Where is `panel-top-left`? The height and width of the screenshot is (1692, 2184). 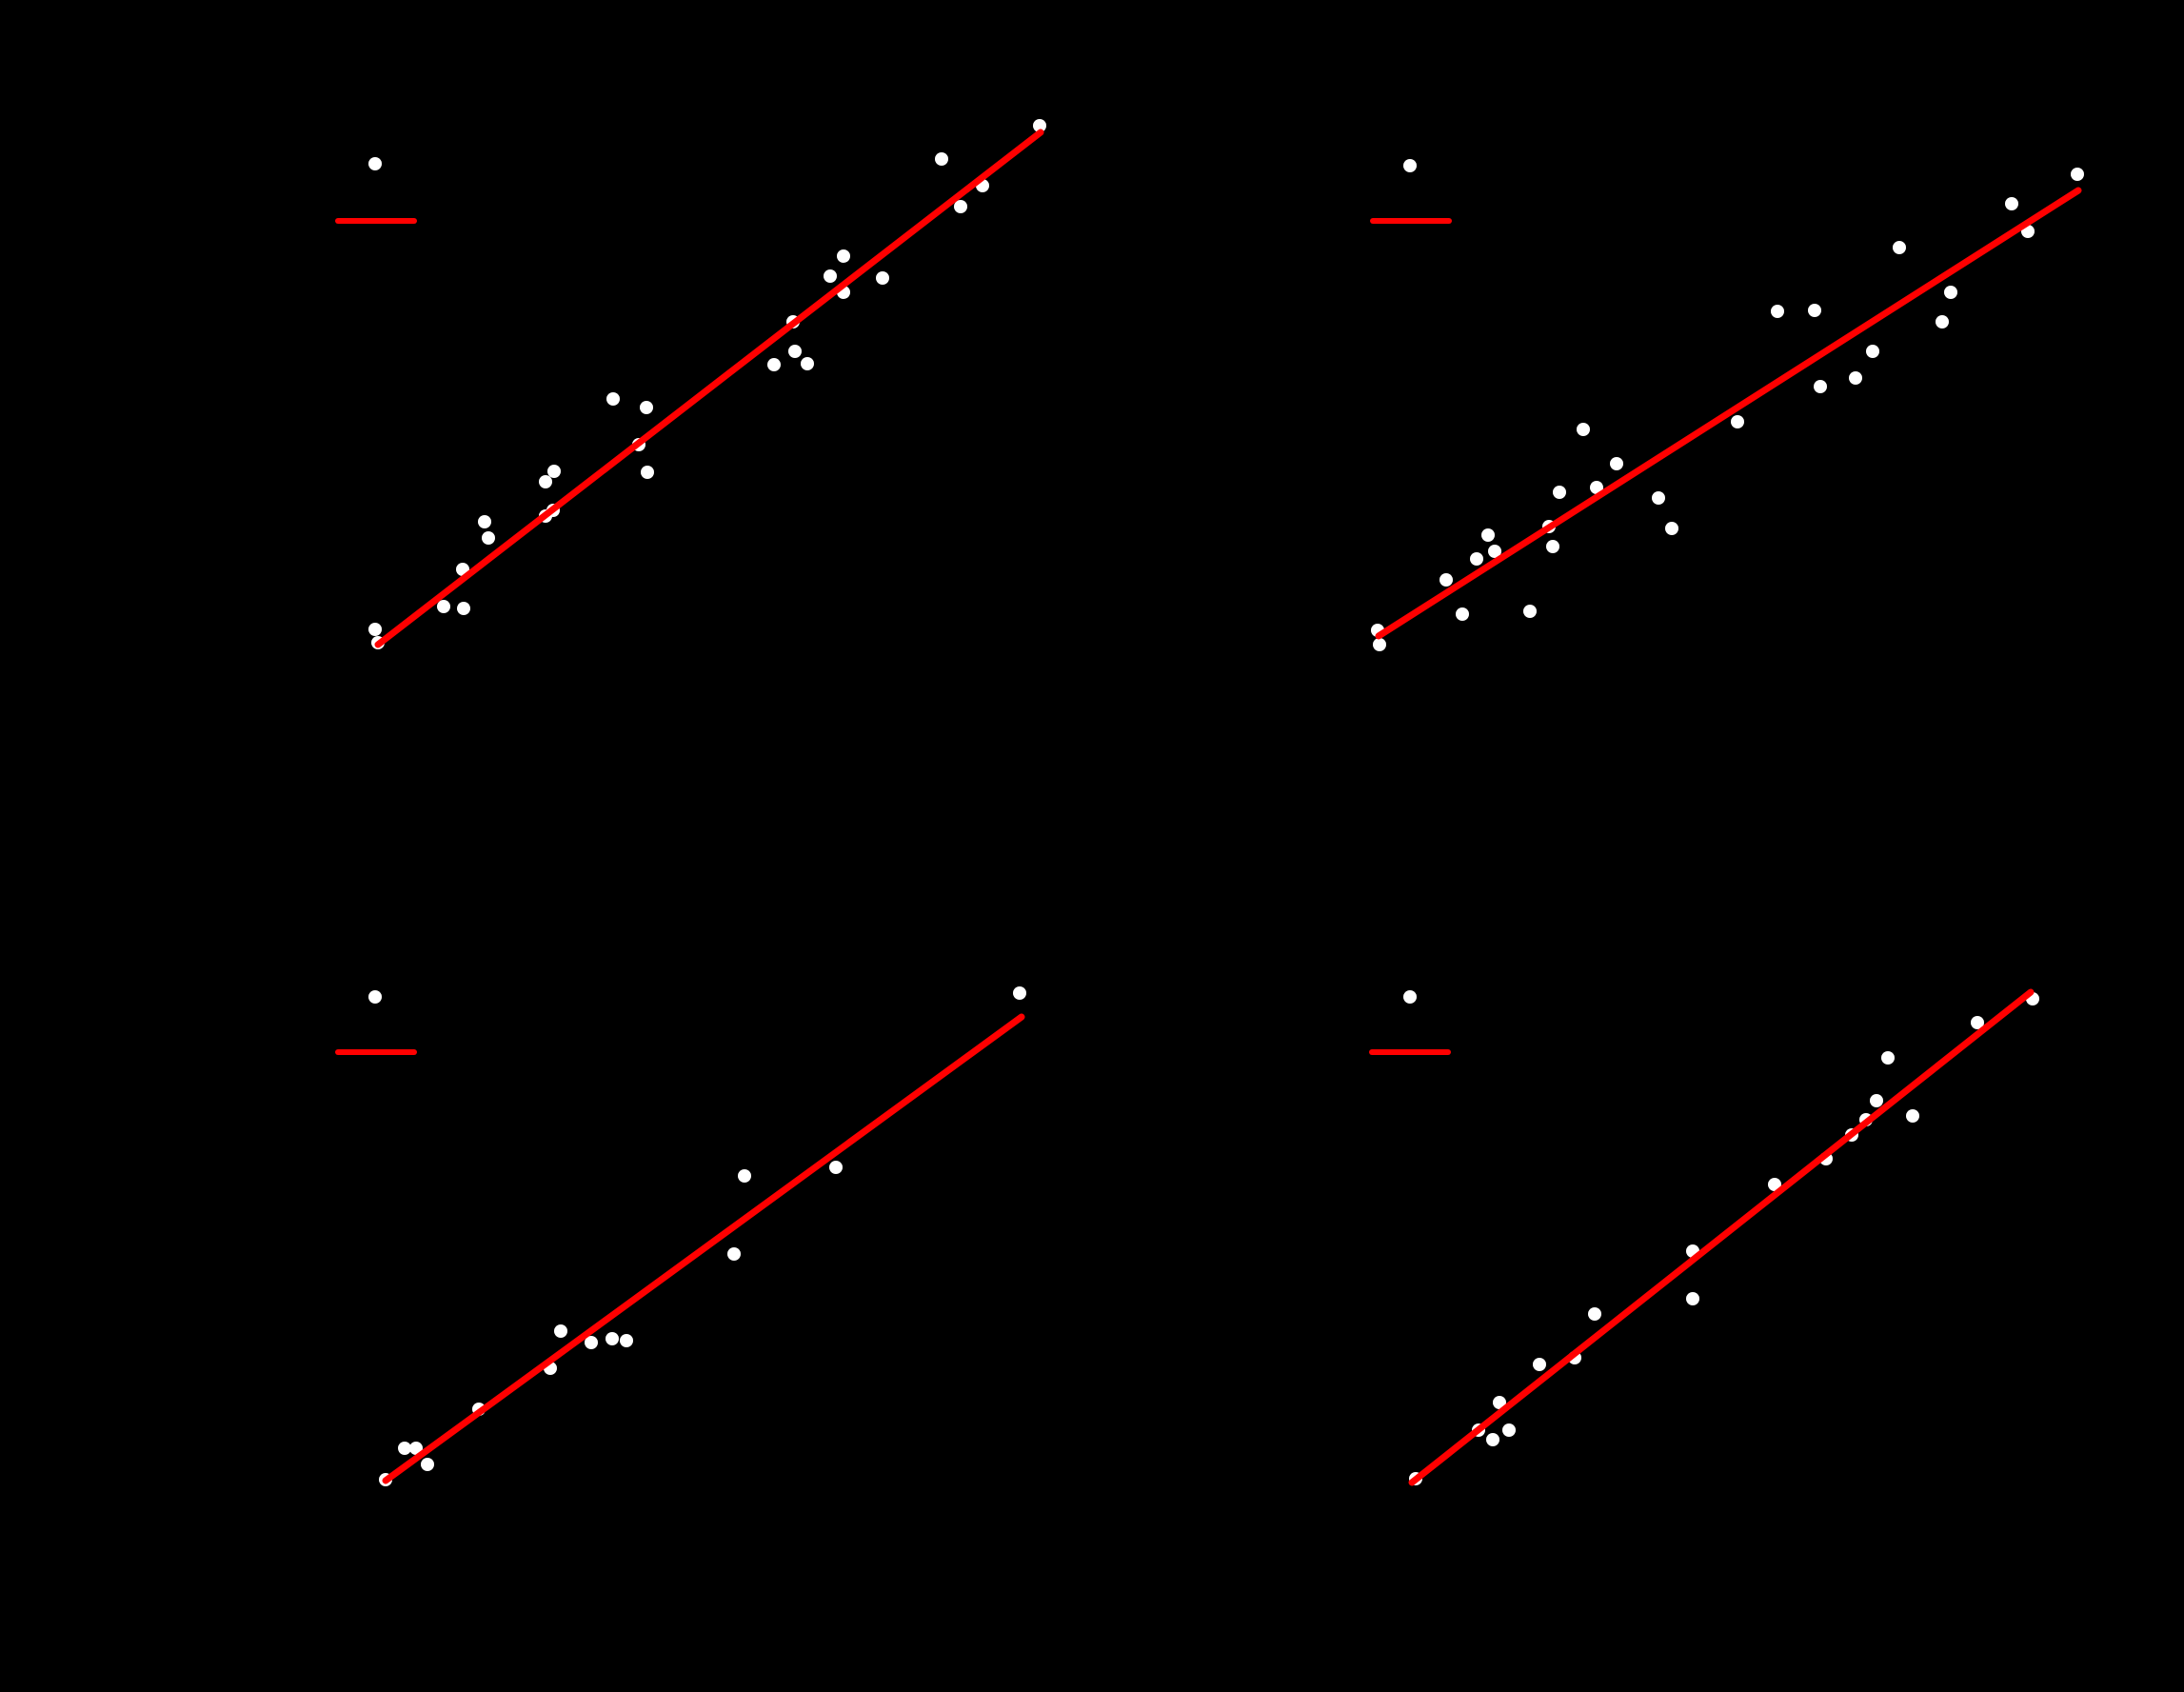 panel-top-left is located at coordinates (690, 384).